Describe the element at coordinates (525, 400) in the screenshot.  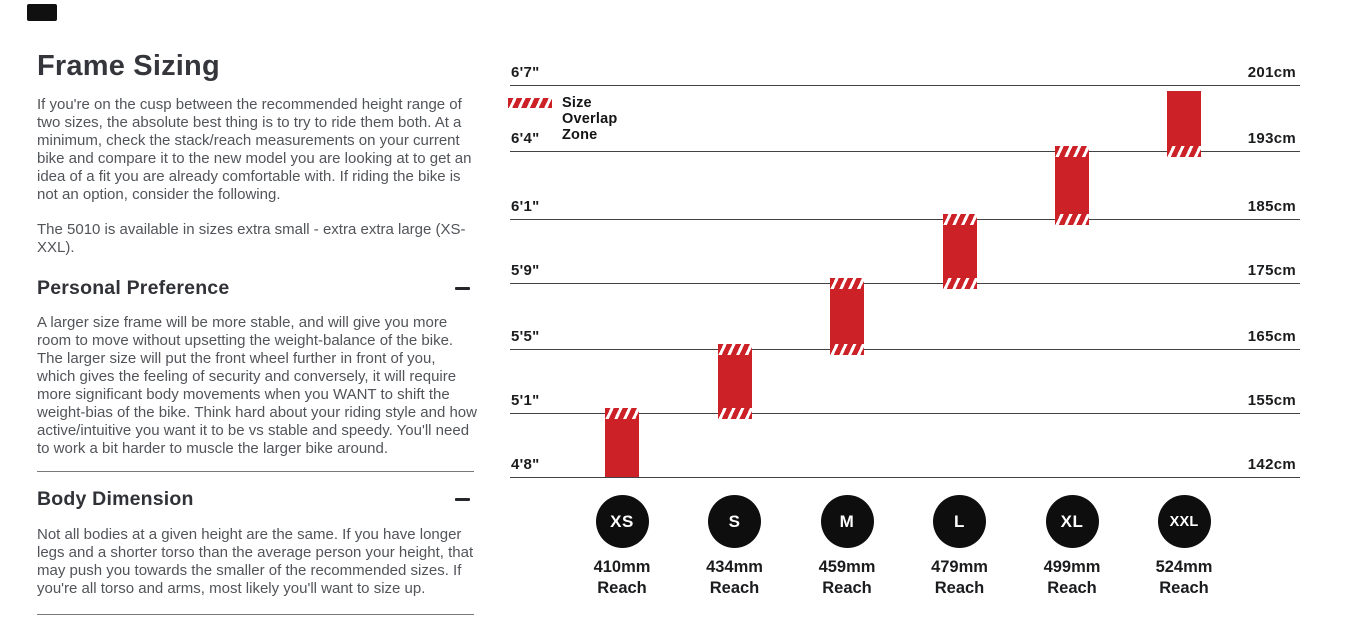
I see `height-label-left: 5'1"` at that location.